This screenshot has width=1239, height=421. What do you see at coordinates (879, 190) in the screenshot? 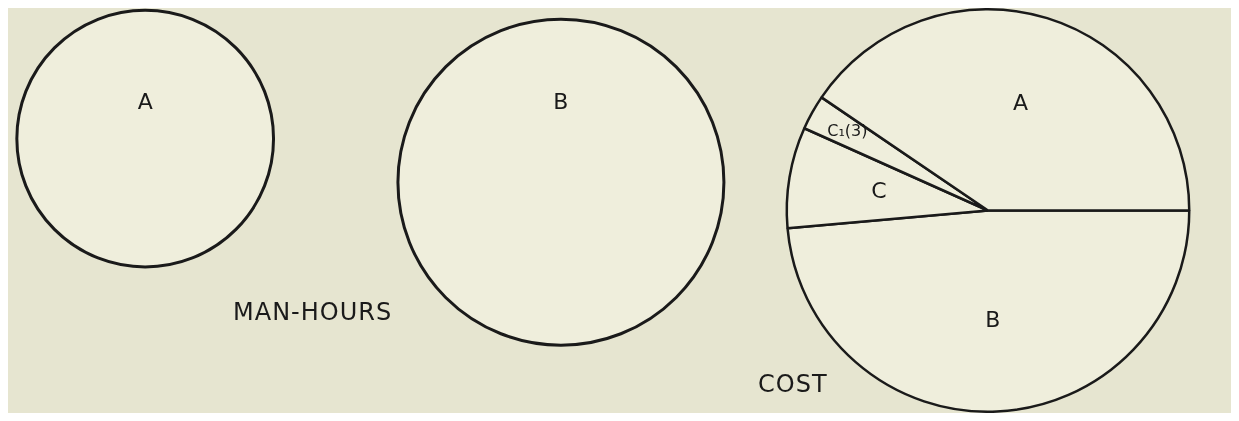
I see `slice-label: C` at bounding box center [879, 190].